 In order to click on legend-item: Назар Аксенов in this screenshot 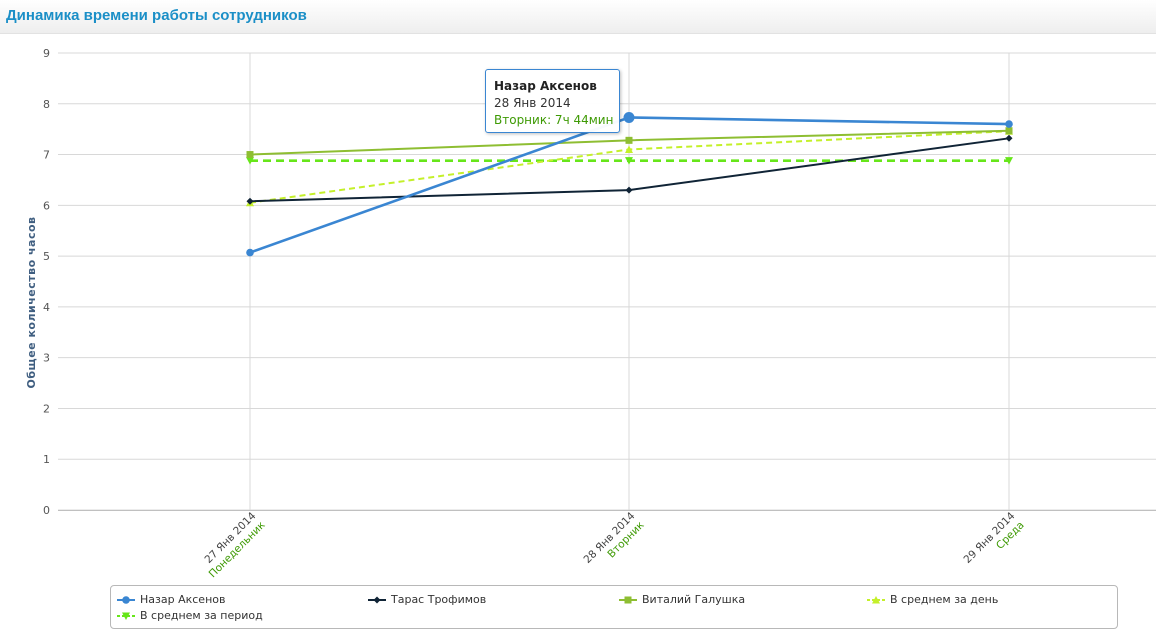, I will do `click(171, 599)`.